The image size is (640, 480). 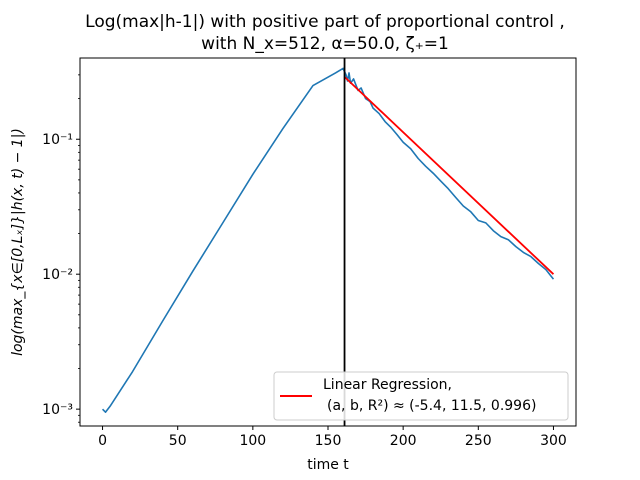 I want to click on x-tick-label: 250, so click(x=478, y=441).